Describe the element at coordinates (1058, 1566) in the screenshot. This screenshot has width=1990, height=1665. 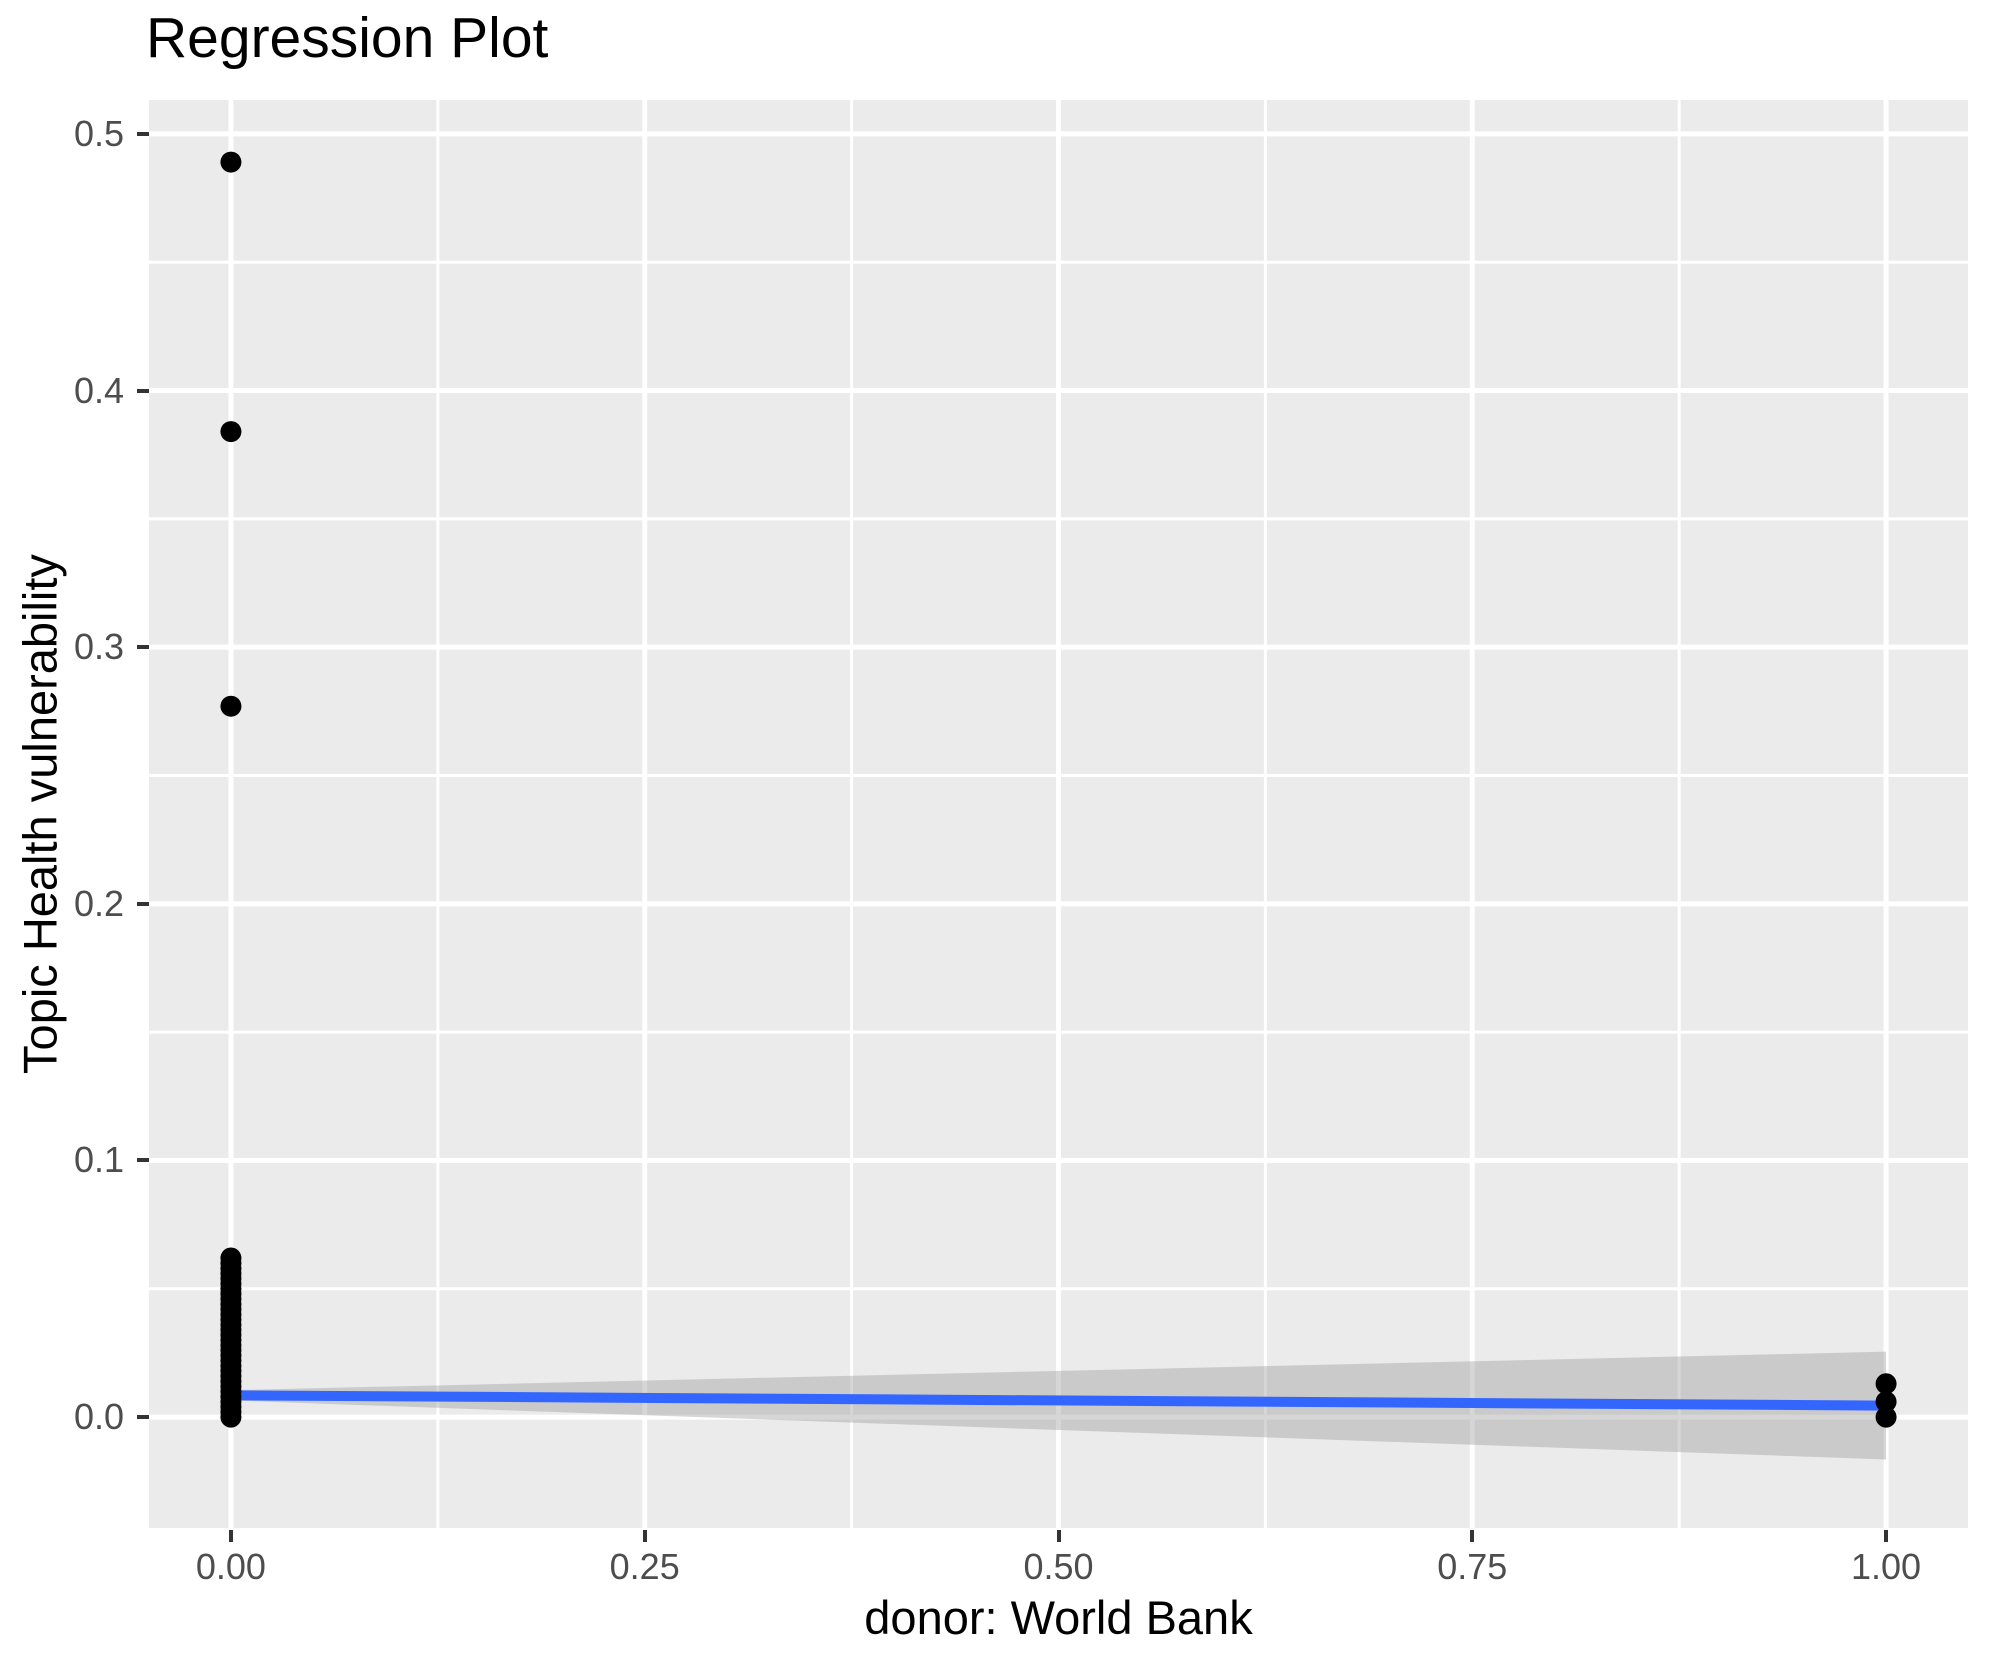
I see `x-tick-label: 0.50` at that location.